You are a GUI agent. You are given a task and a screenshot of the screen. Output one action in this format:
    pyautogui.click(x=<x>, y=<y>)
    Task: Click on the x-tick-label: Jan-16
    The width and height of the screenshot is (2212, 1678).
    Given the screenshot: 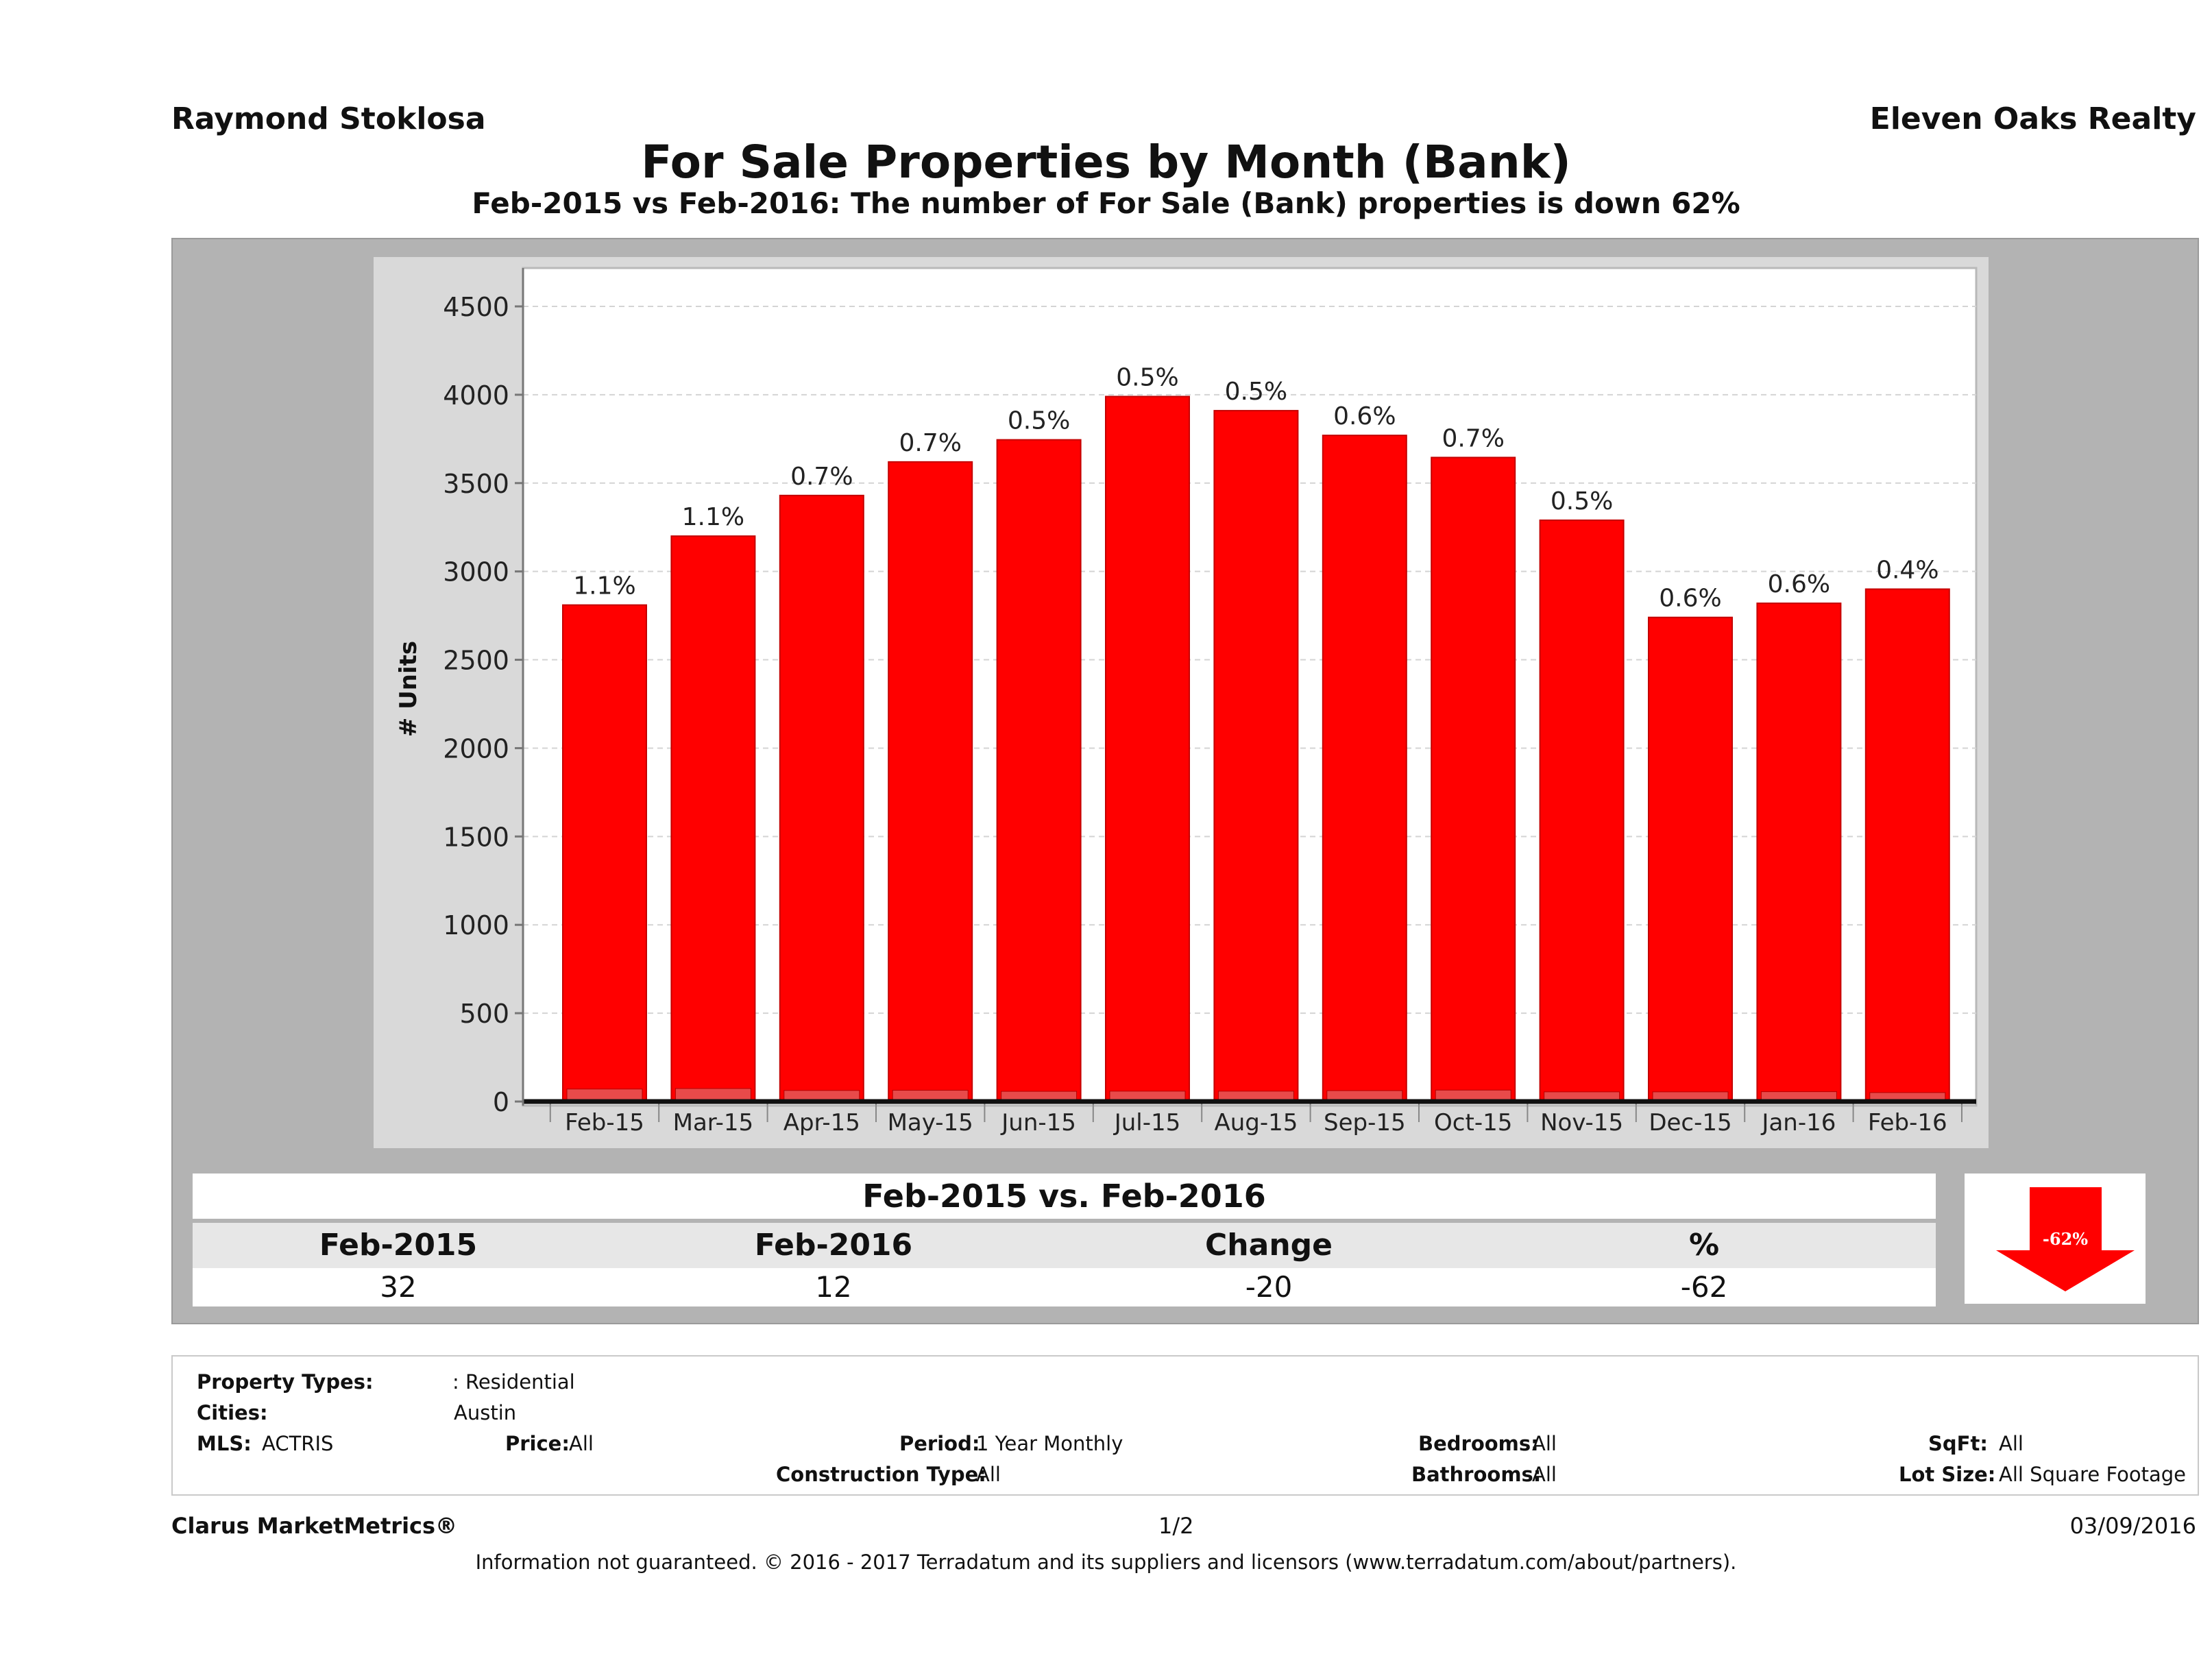 What is the action you would take?
    pyautogui.click(x=1798, y=1122)
    